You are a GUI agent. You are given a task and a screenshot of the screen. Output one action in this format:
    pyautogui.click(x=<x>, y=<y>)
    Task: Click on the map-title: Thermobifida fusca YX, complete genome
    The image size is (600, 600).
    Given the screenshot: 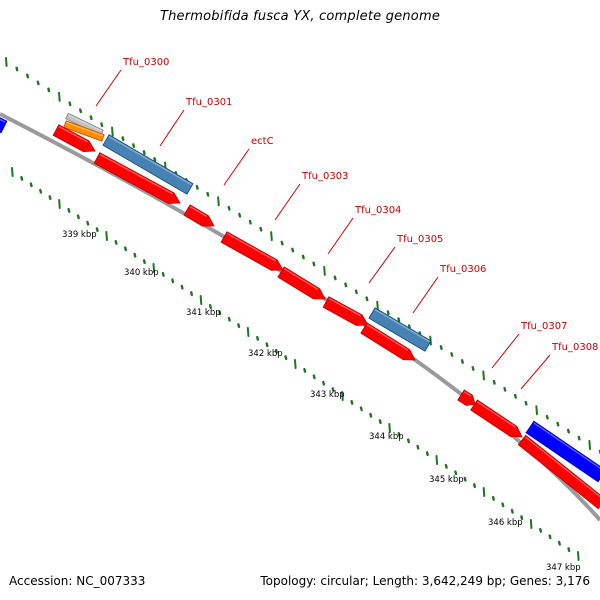 What is the action you would take?
    pyautogui.click(x=300, y=16)
    